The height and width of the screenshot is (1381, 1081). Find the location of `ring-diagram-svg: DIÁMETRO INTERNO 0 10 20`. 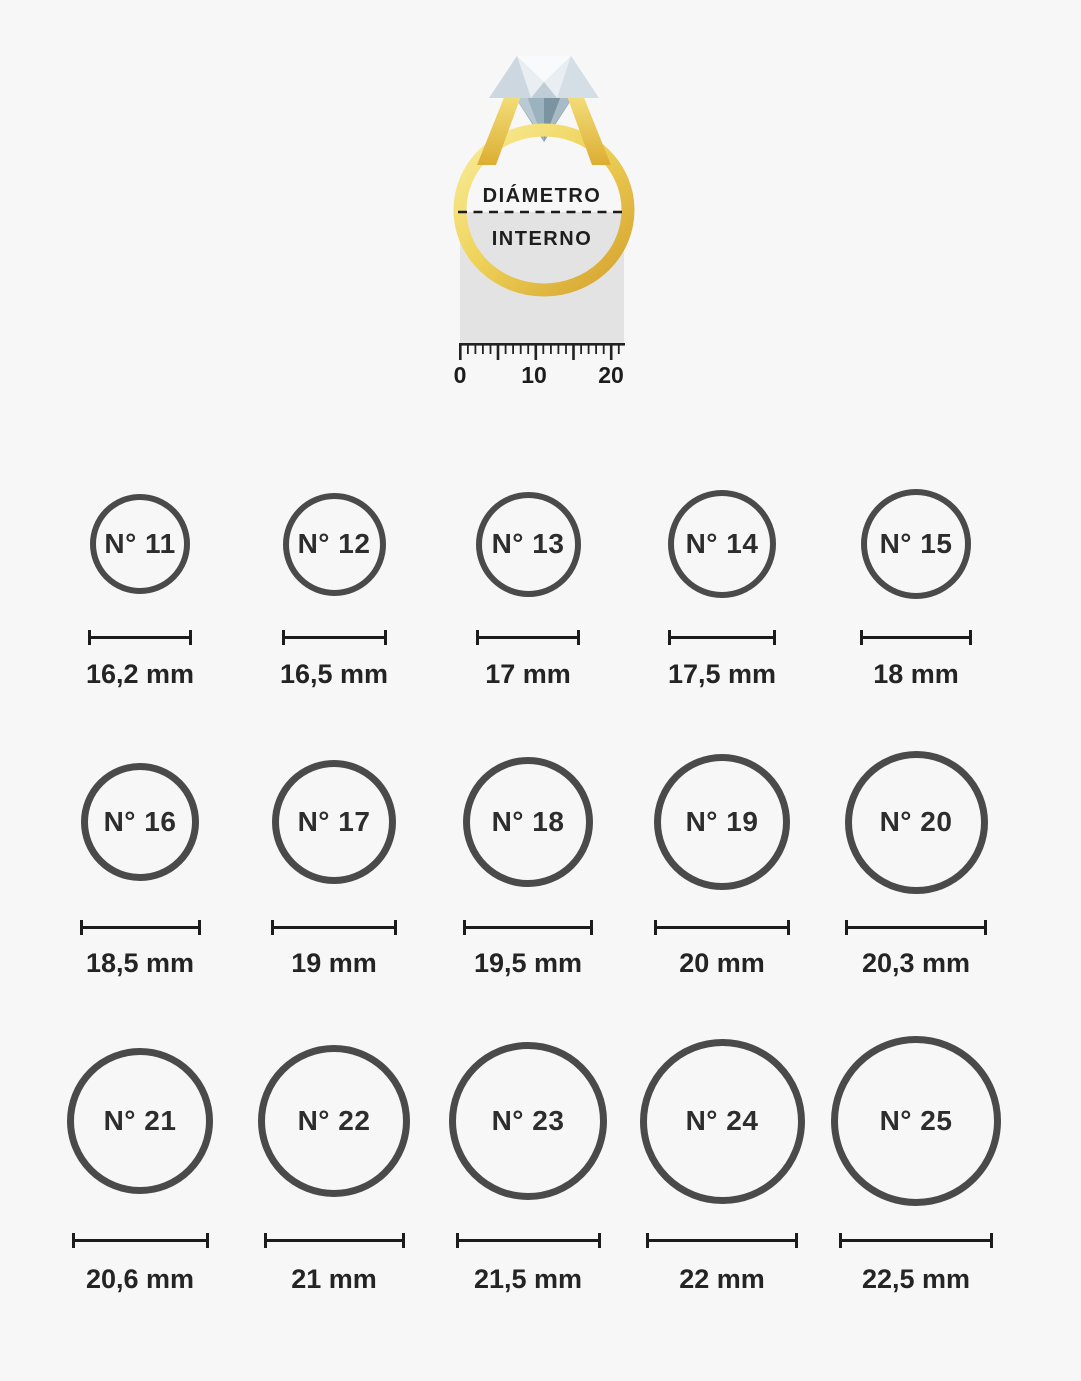

ring-diagram-svg: DIÁMETRO INTERNO 0 10 20 is located at coordinates (543, 222).